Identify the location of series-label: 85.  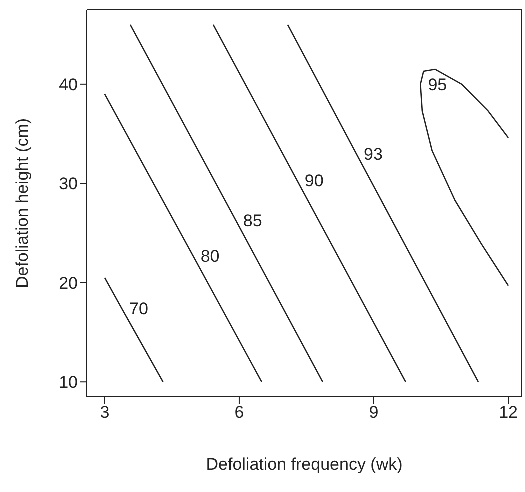
(252, 220).